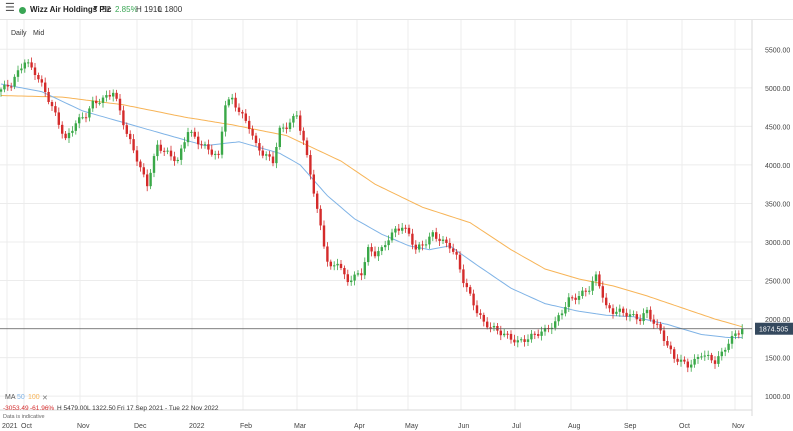  I want to click on instrument-dropdown-icon: ▼, so click(95, 8).